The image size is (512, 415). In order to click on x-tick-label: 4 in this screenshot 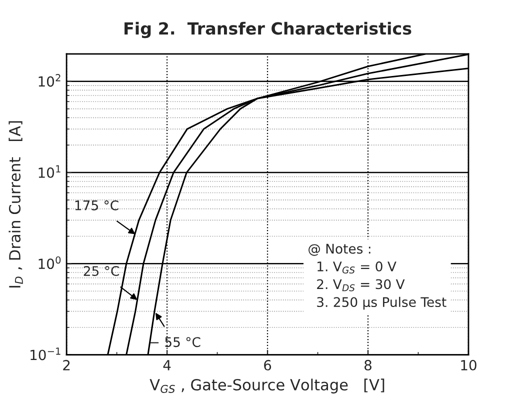, I will do `click(167, 365)`.